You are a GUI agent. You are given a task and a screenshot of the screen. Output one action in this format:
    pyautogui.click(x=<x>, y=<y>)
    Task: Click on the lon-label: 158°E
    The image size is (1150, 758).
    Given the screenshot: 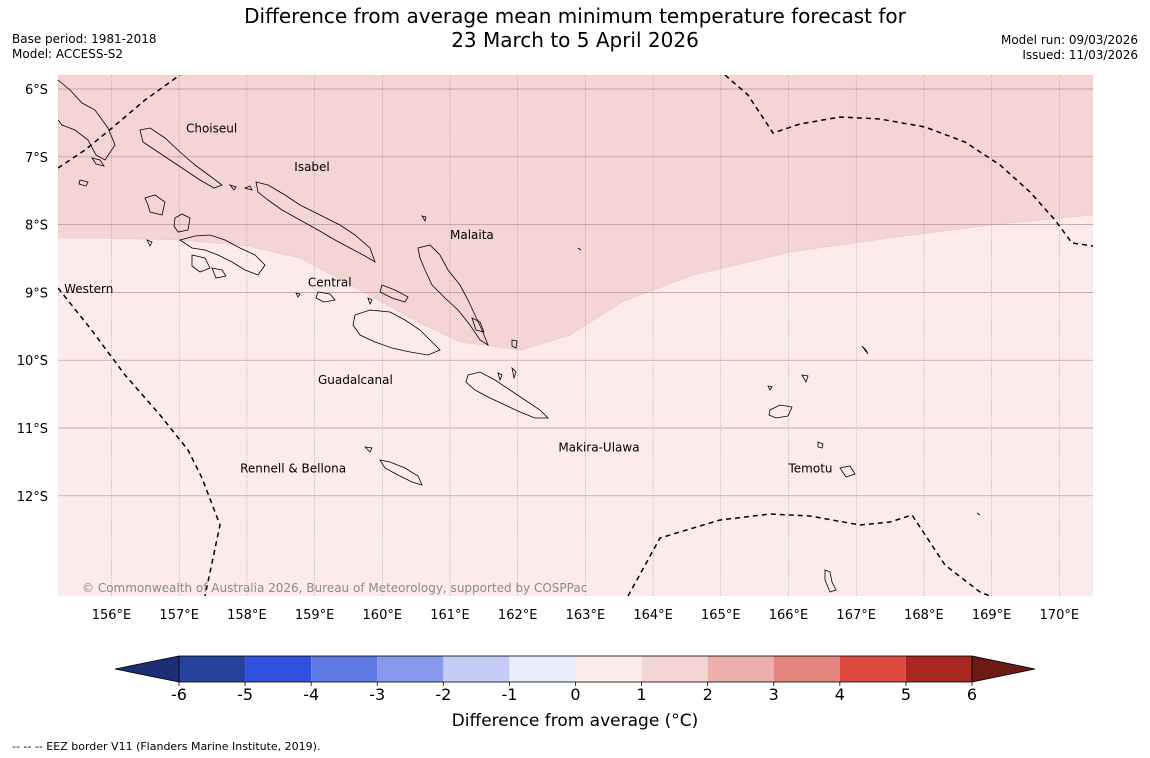 What is the action you would take?
    pyautogui.click(x=247, y=615)
    